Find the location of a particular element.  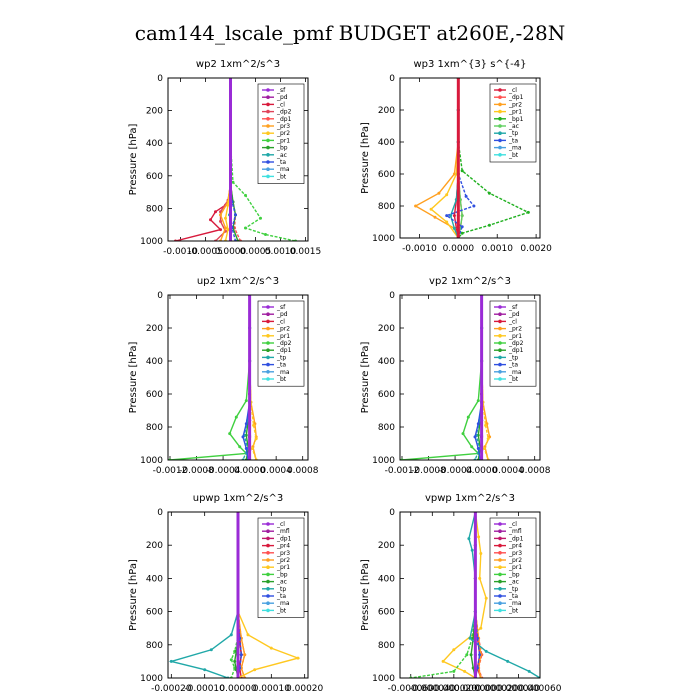

panel-title: vp2 1xm^2/s^3 is located at coordinates (470, 281).